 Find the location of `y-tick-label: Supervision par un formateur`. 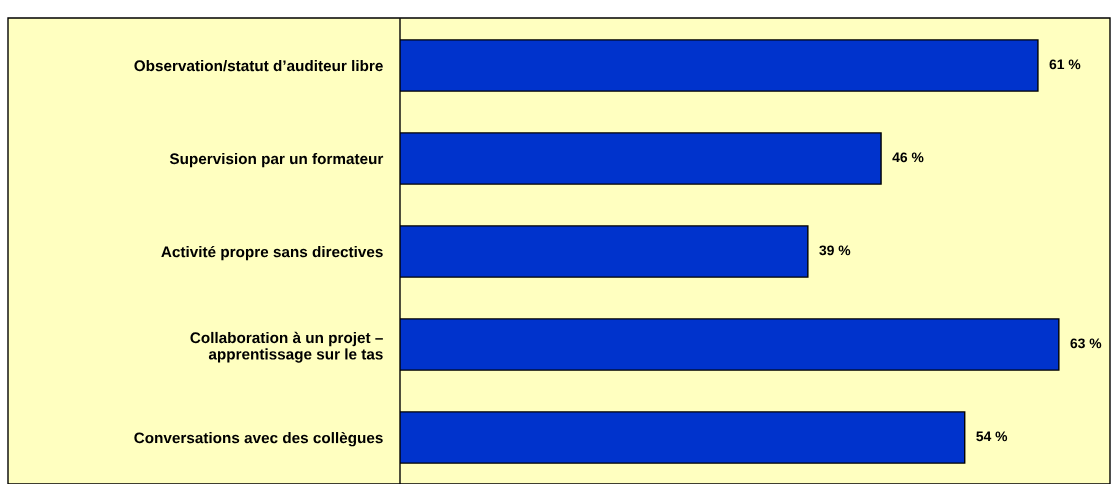

y-tick-label: Supervision par un formateur is located at coordinates (276, 160).